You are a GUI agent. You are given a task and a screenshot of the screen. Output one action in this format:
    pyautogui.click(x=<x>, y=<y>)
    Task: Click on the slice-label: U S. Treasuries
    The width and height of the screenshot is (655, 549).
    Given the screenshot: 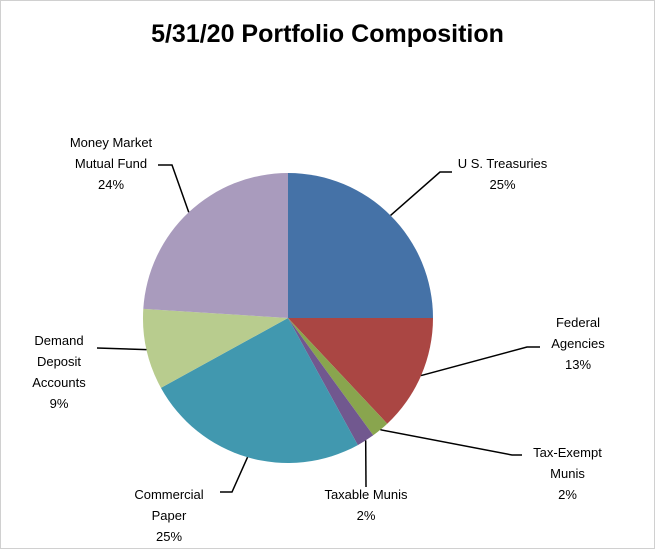 What is the action you would take?
    pyautogui.click(x=502, y=163)
    